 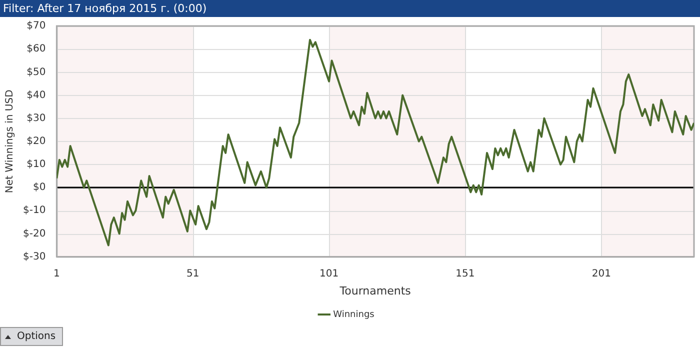 I want to click on chart-title: Filter: After 17 ноября 2015 г. (0:00), so click(x=350, y=8).